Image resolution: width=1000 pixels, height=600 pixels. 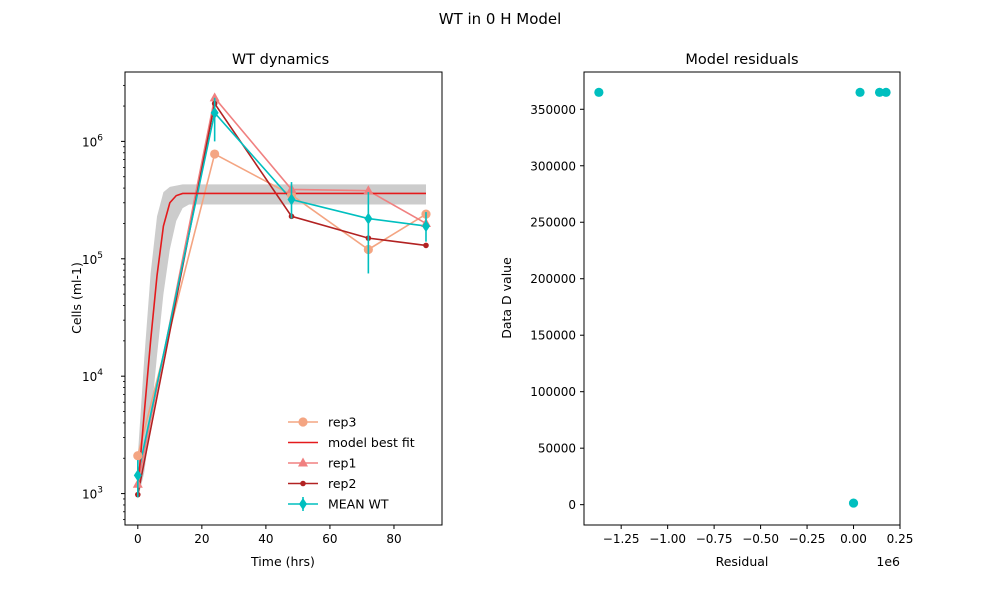 I want to click on legend-label: rep2, so click(x=342, y=483).